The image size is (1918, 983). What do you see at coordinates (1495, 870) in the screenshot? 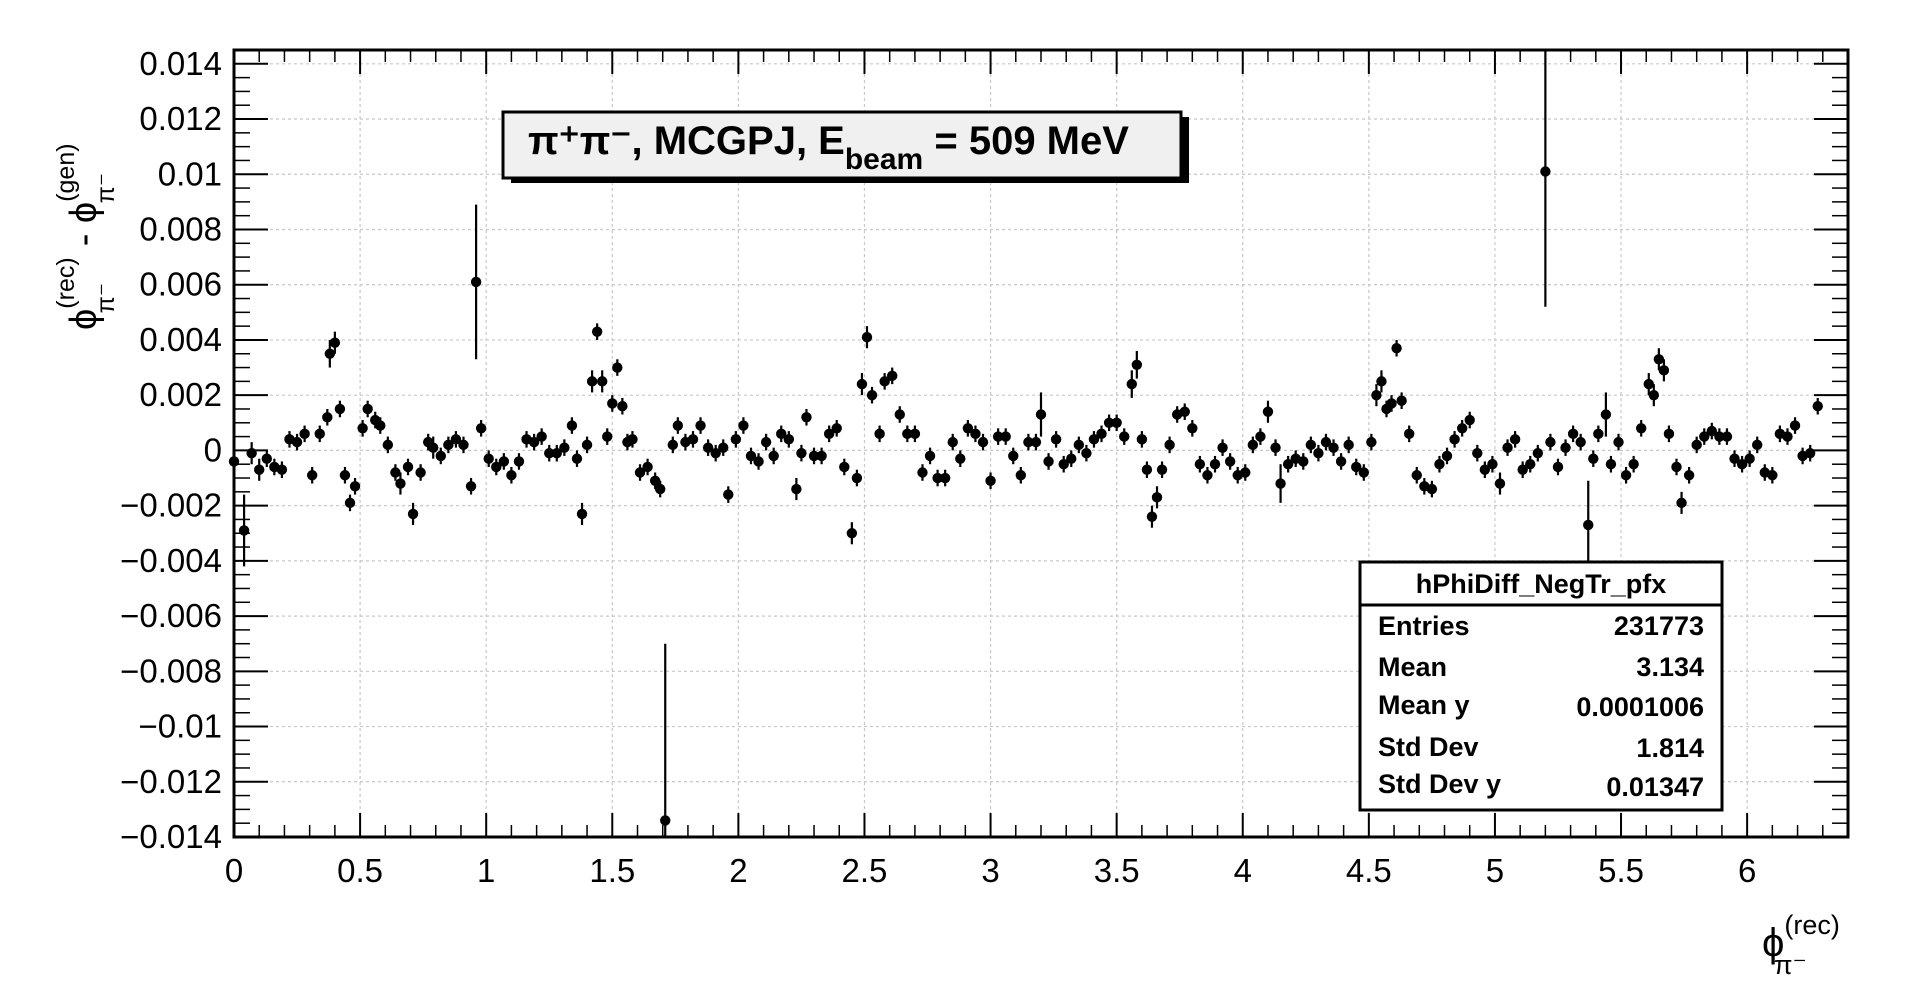
I see `x-tick-label: 5` at bounding box center [1495, 870].